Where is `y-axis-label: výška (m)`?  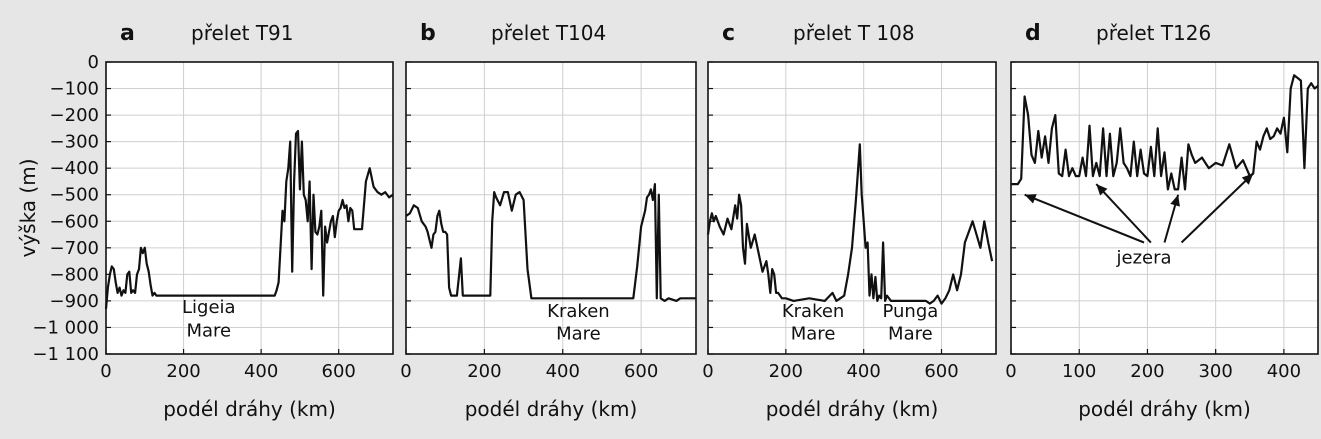 y-axis-label: výška (m) is located at coordinates (28, 207).